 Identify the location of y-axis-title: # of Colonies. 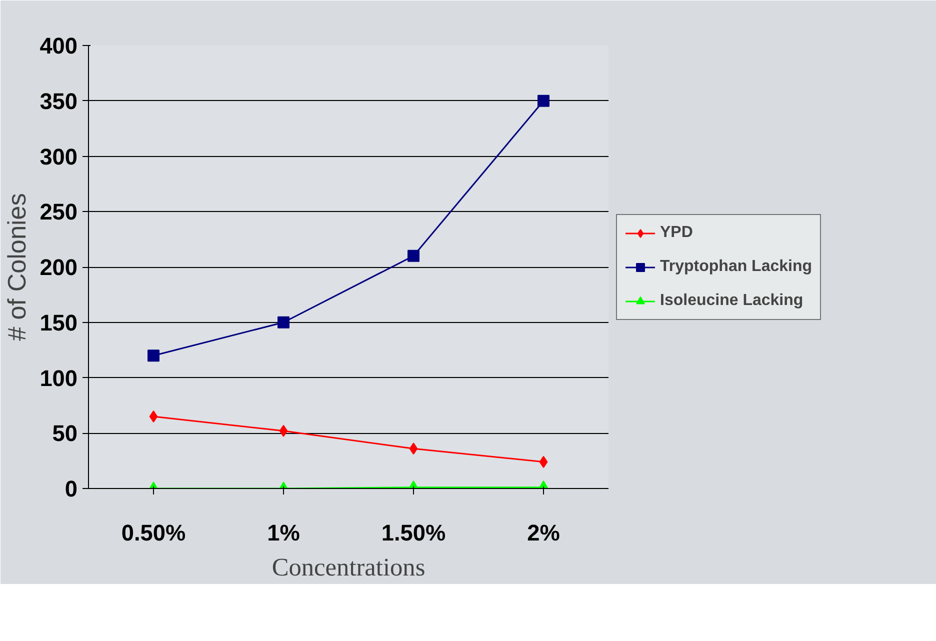
(18, 267).